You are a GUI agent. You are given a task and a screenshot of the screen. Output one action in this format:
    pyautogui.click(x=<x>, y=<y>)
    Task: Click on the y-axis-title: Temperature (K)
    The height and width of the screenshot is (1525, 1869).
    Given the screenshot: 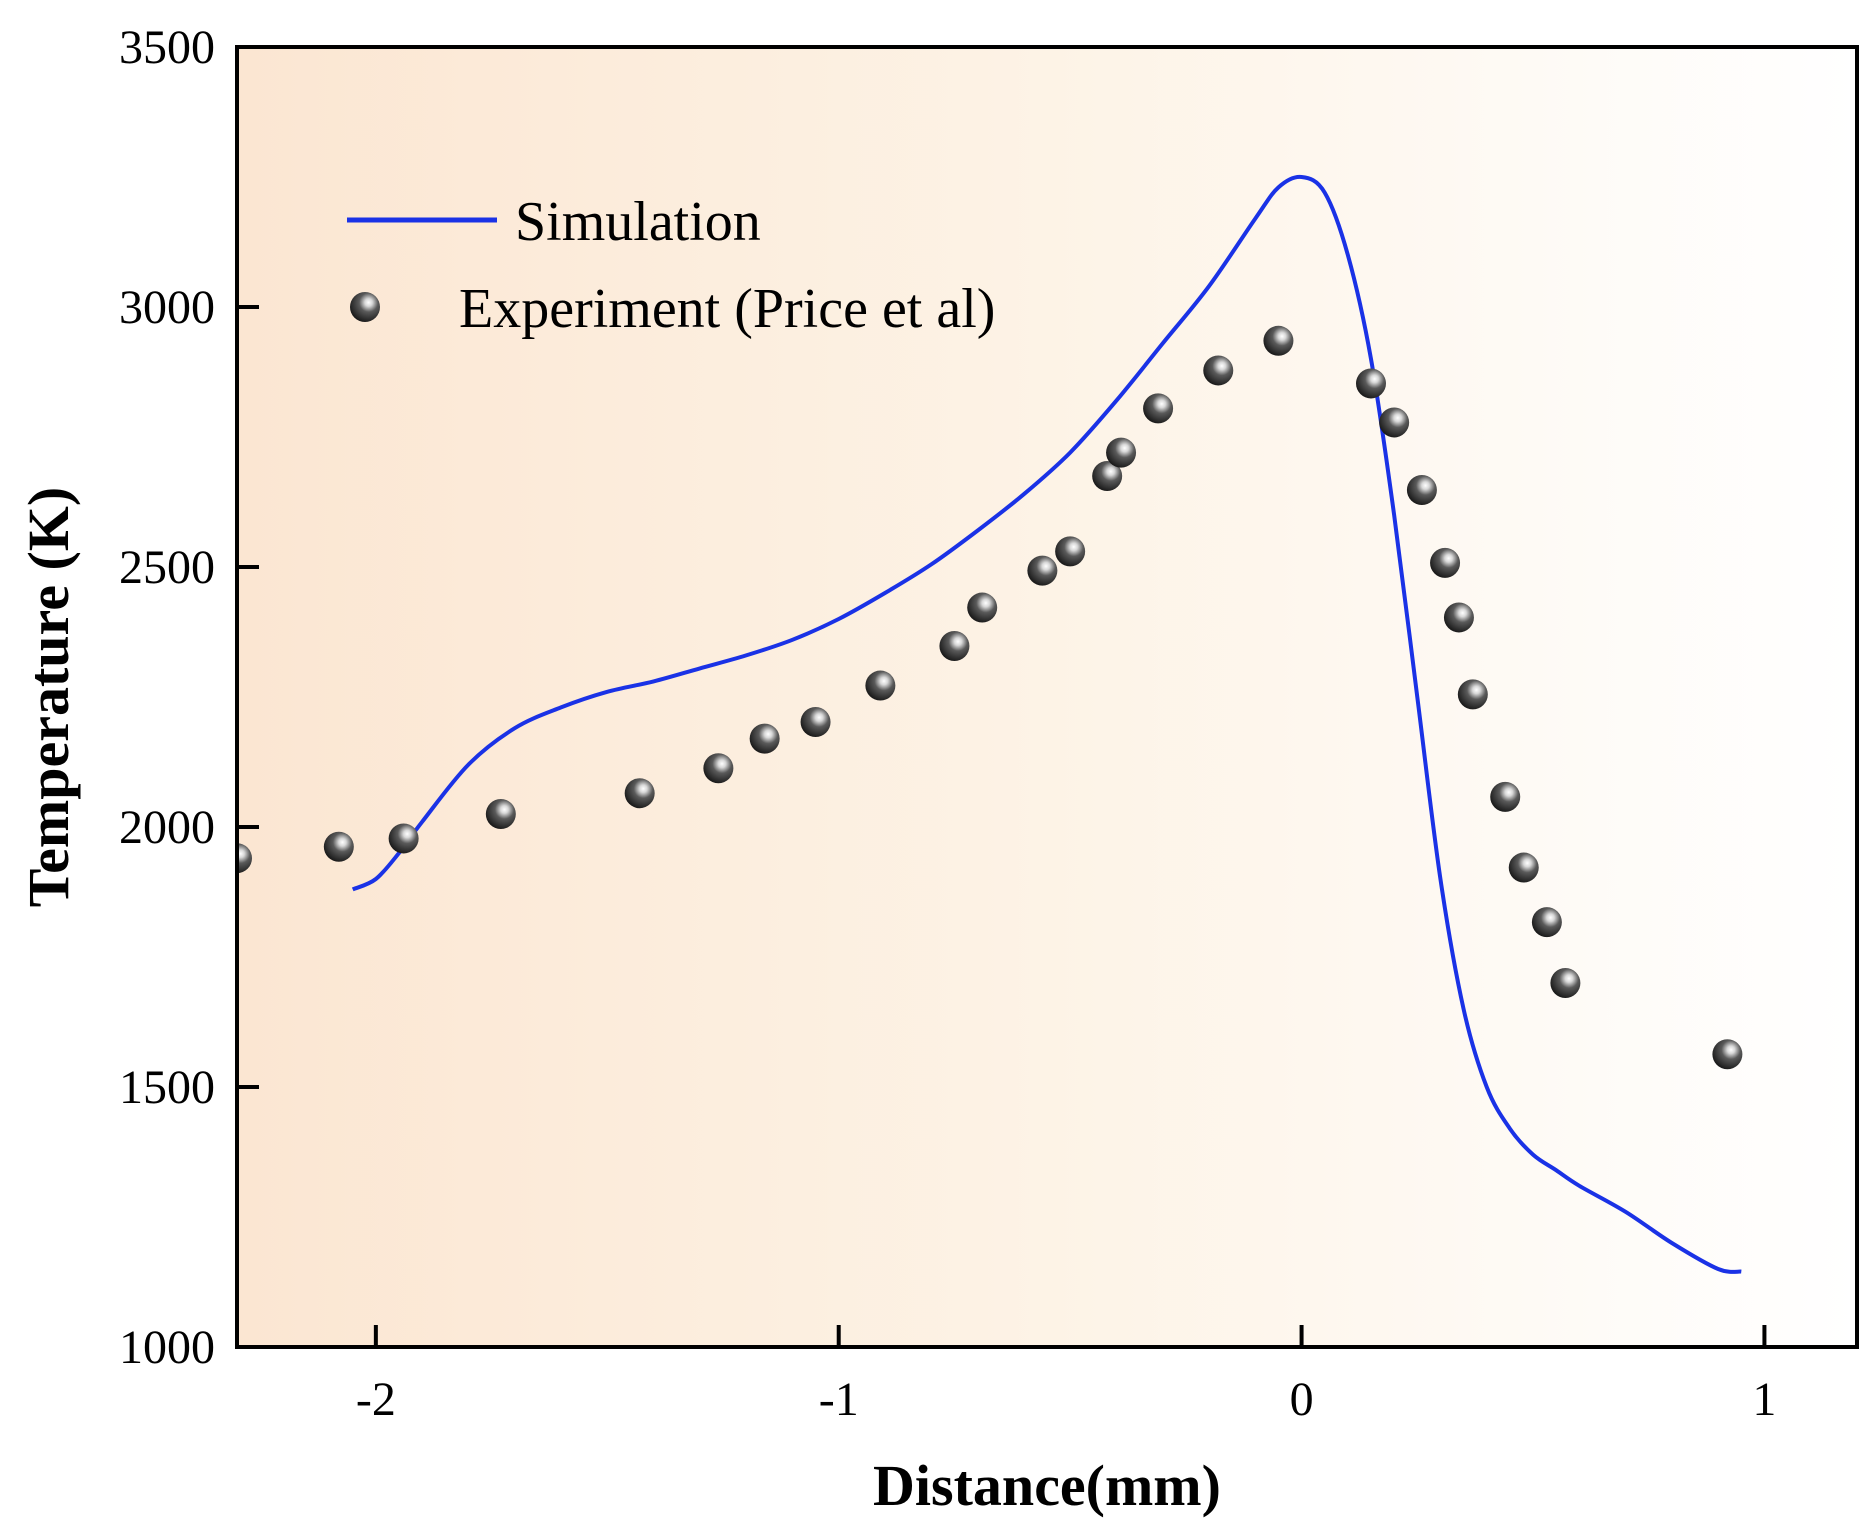 What is the action you would take?
    pyautogui.click(x=48, y=697)
    